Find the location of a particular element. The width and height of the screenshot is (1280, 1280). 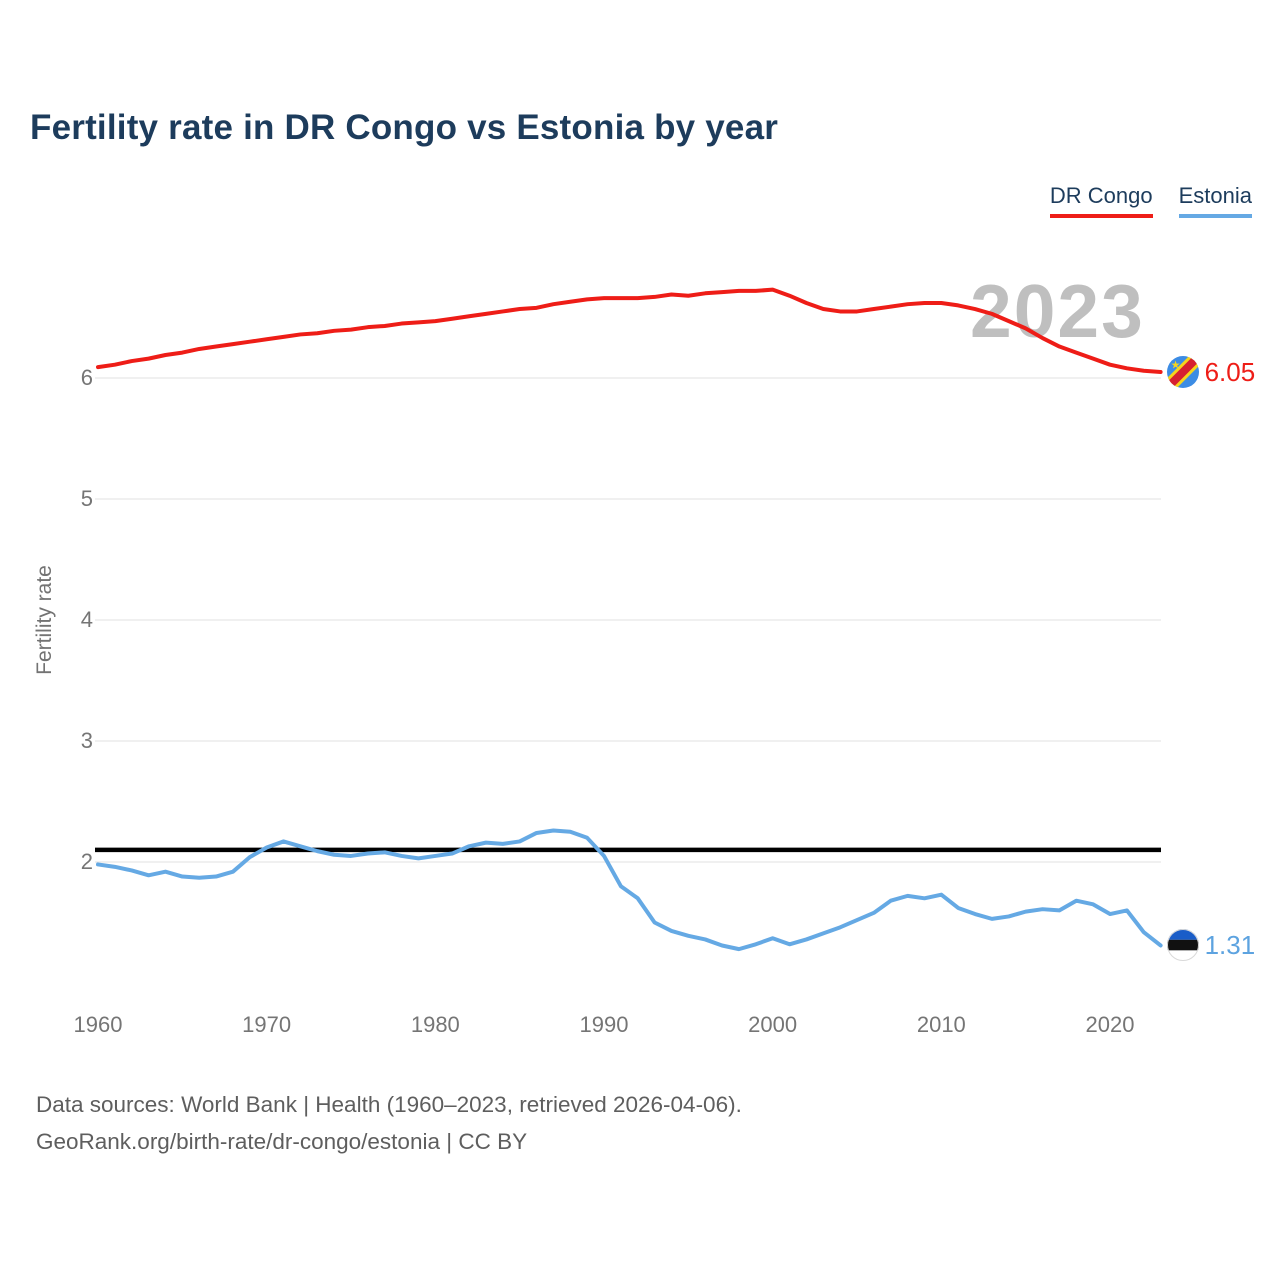

watermark-year: 2023 is located at coordinates (1057, 311).